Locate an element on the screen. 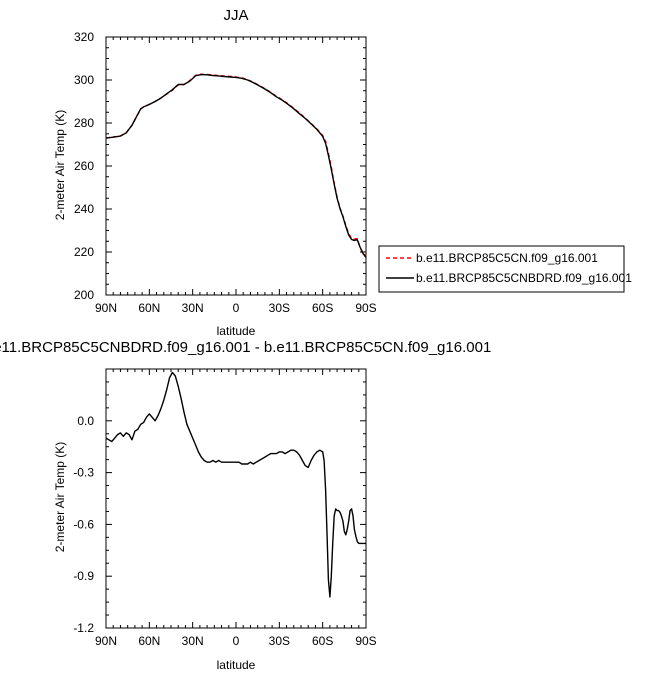 The height and width of the screenshot is (678, 672). top-plot-frame is located at coordinates (236, 166).